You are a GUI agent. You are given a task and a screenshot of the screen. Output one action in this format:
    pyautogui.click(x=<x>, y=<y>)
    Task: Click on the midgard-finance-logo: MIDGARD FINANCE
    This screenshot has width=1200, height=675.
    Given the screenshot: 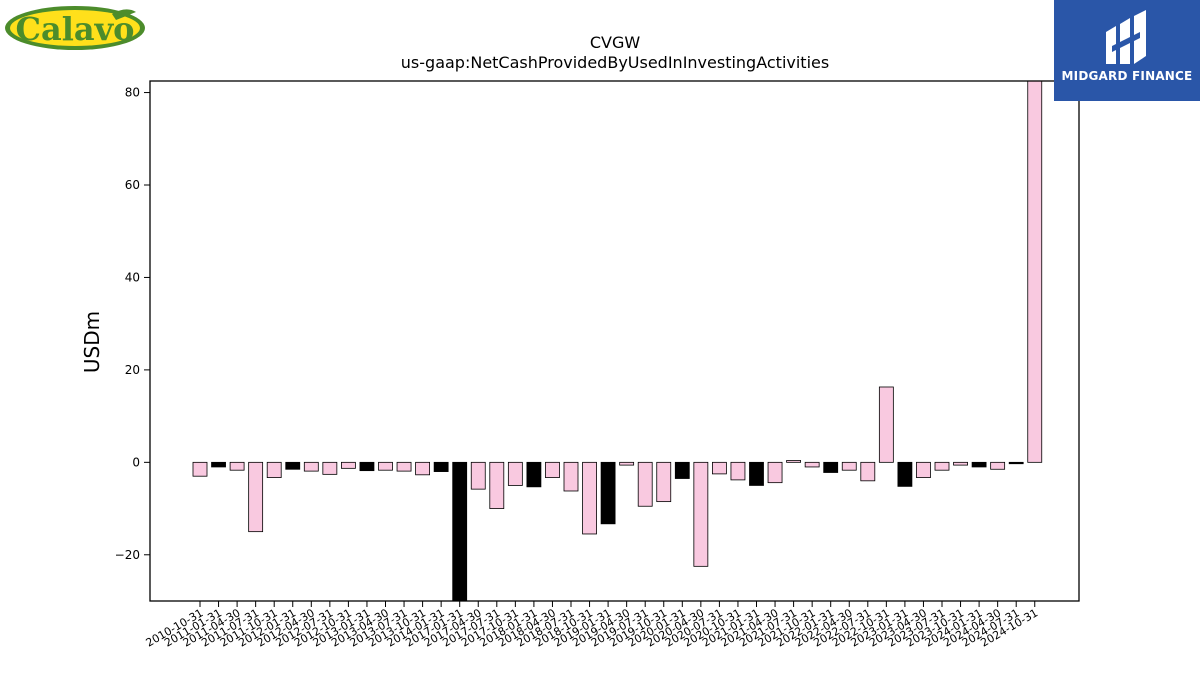 What is the action you would take?
    pyautogui.click(x=1127, y=50)
    